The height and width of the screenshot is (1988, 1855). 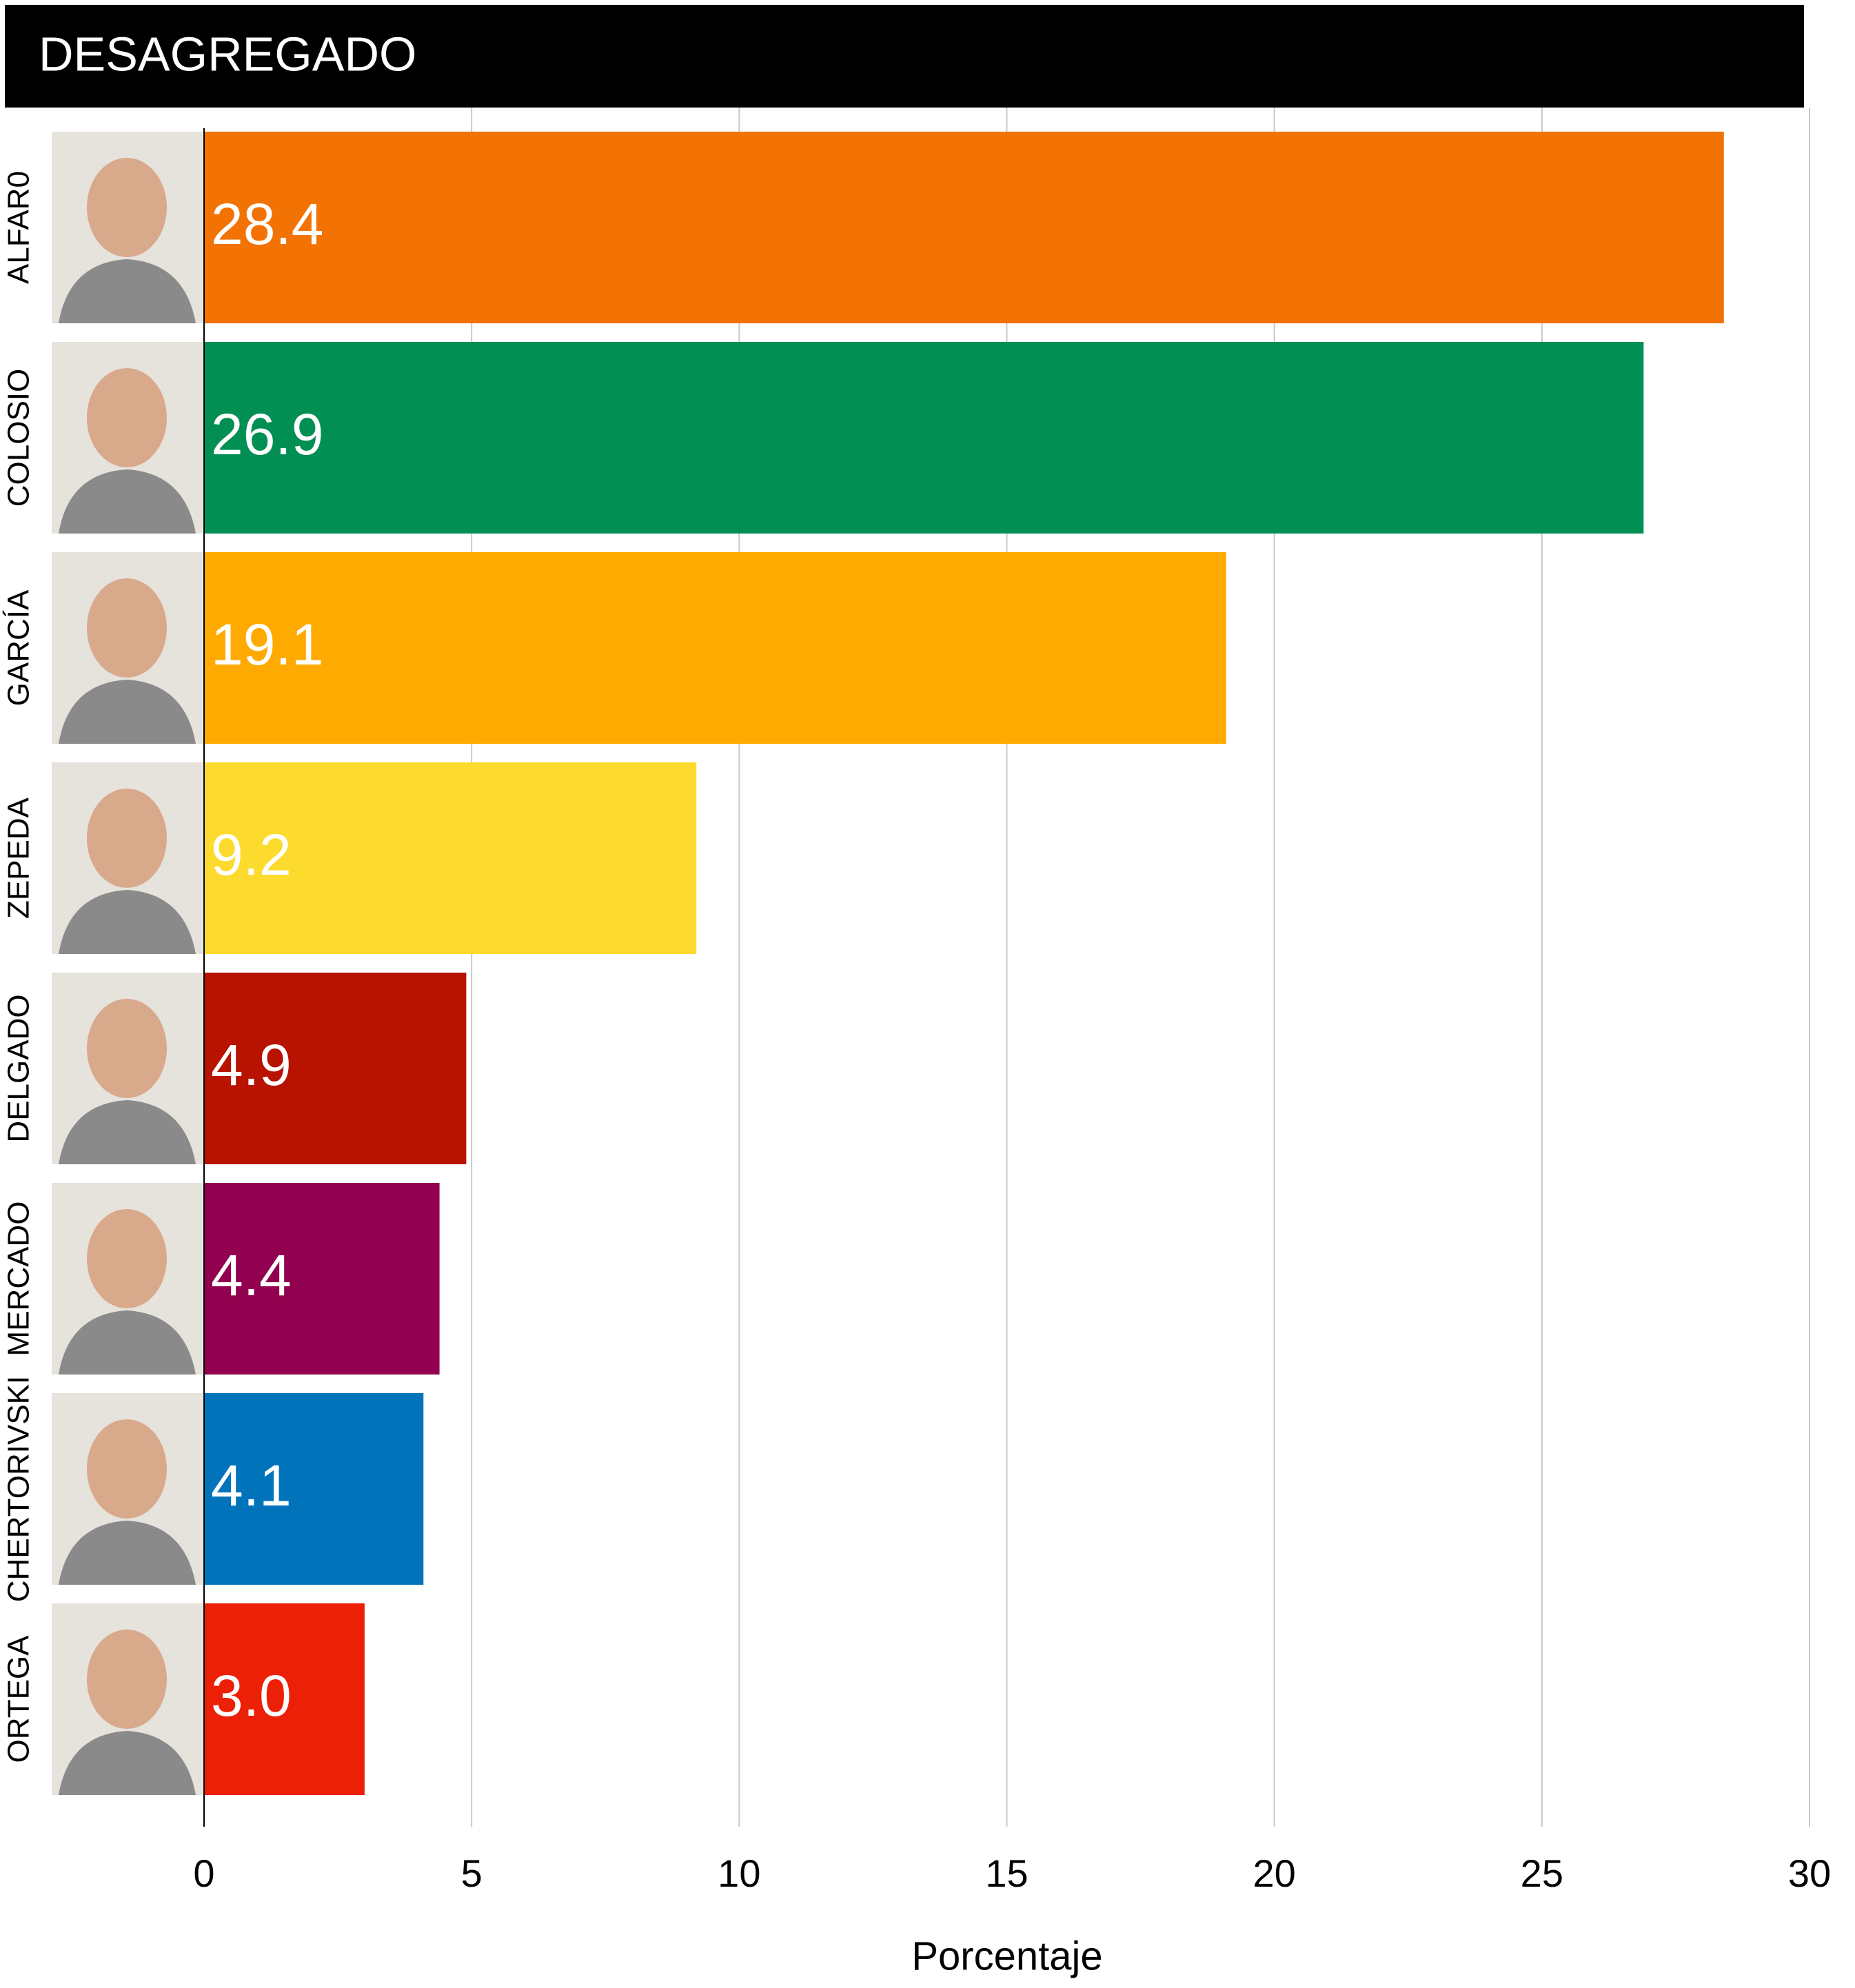 What do you see at coordinates (19, 858) in the screenshot?
I see `category-label: ZEPEDA` at bounding box center [19, 858].